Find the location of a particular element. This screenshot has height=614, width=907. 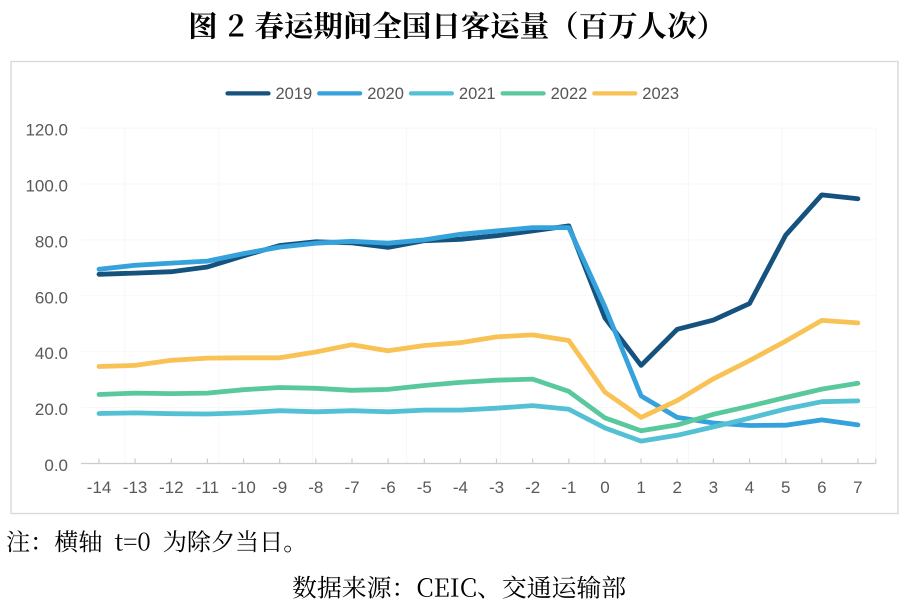

svg-text: 2023 is located at coordinates (660, 94).